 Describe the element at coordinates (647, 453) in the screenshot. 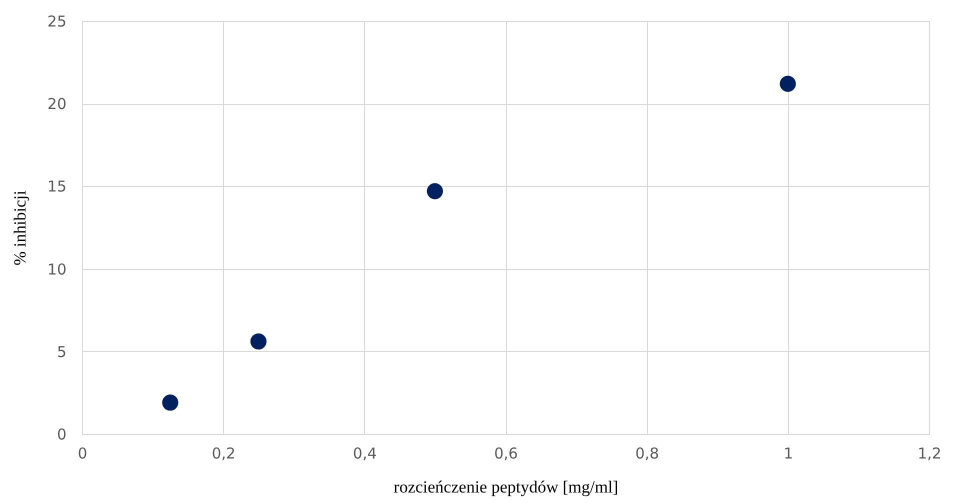

I see `x-tick-label: 0,8` at that location.